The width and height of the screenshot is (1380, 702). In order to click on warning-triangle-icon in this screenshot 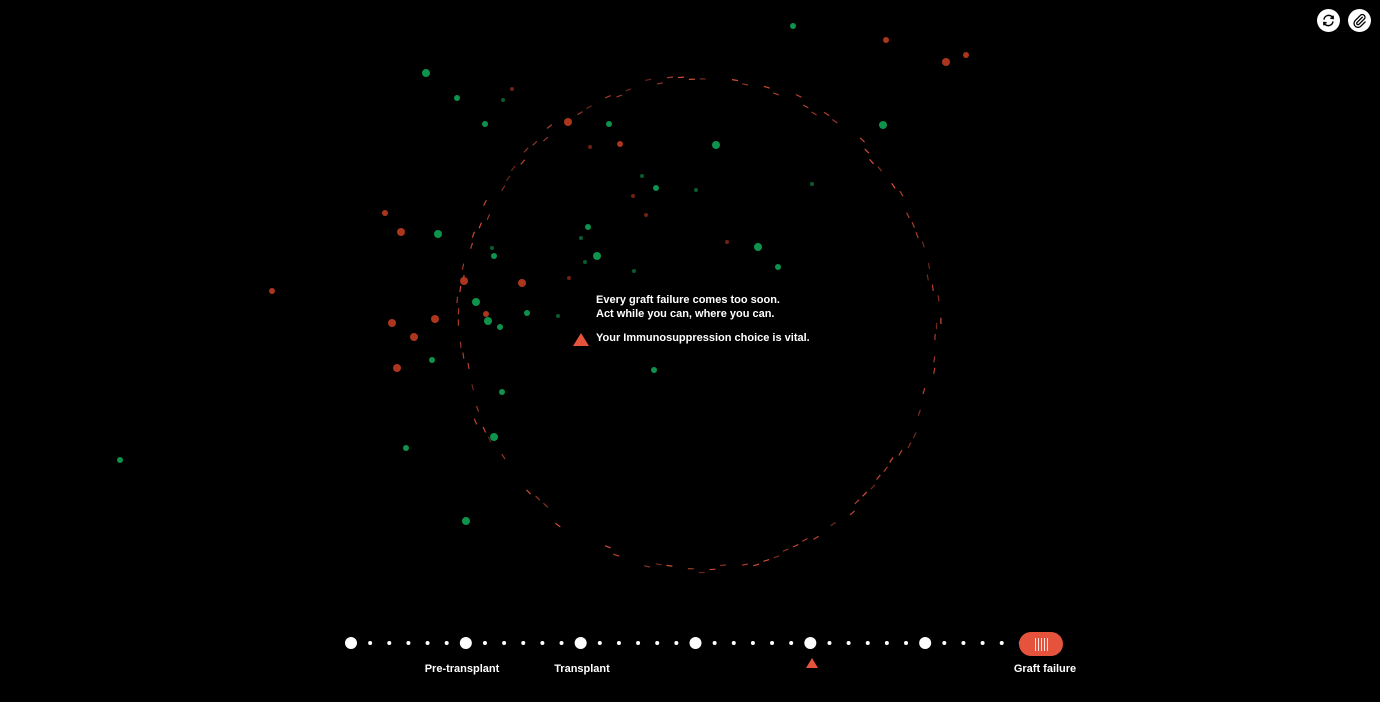, I will do `click(581, 339)`.